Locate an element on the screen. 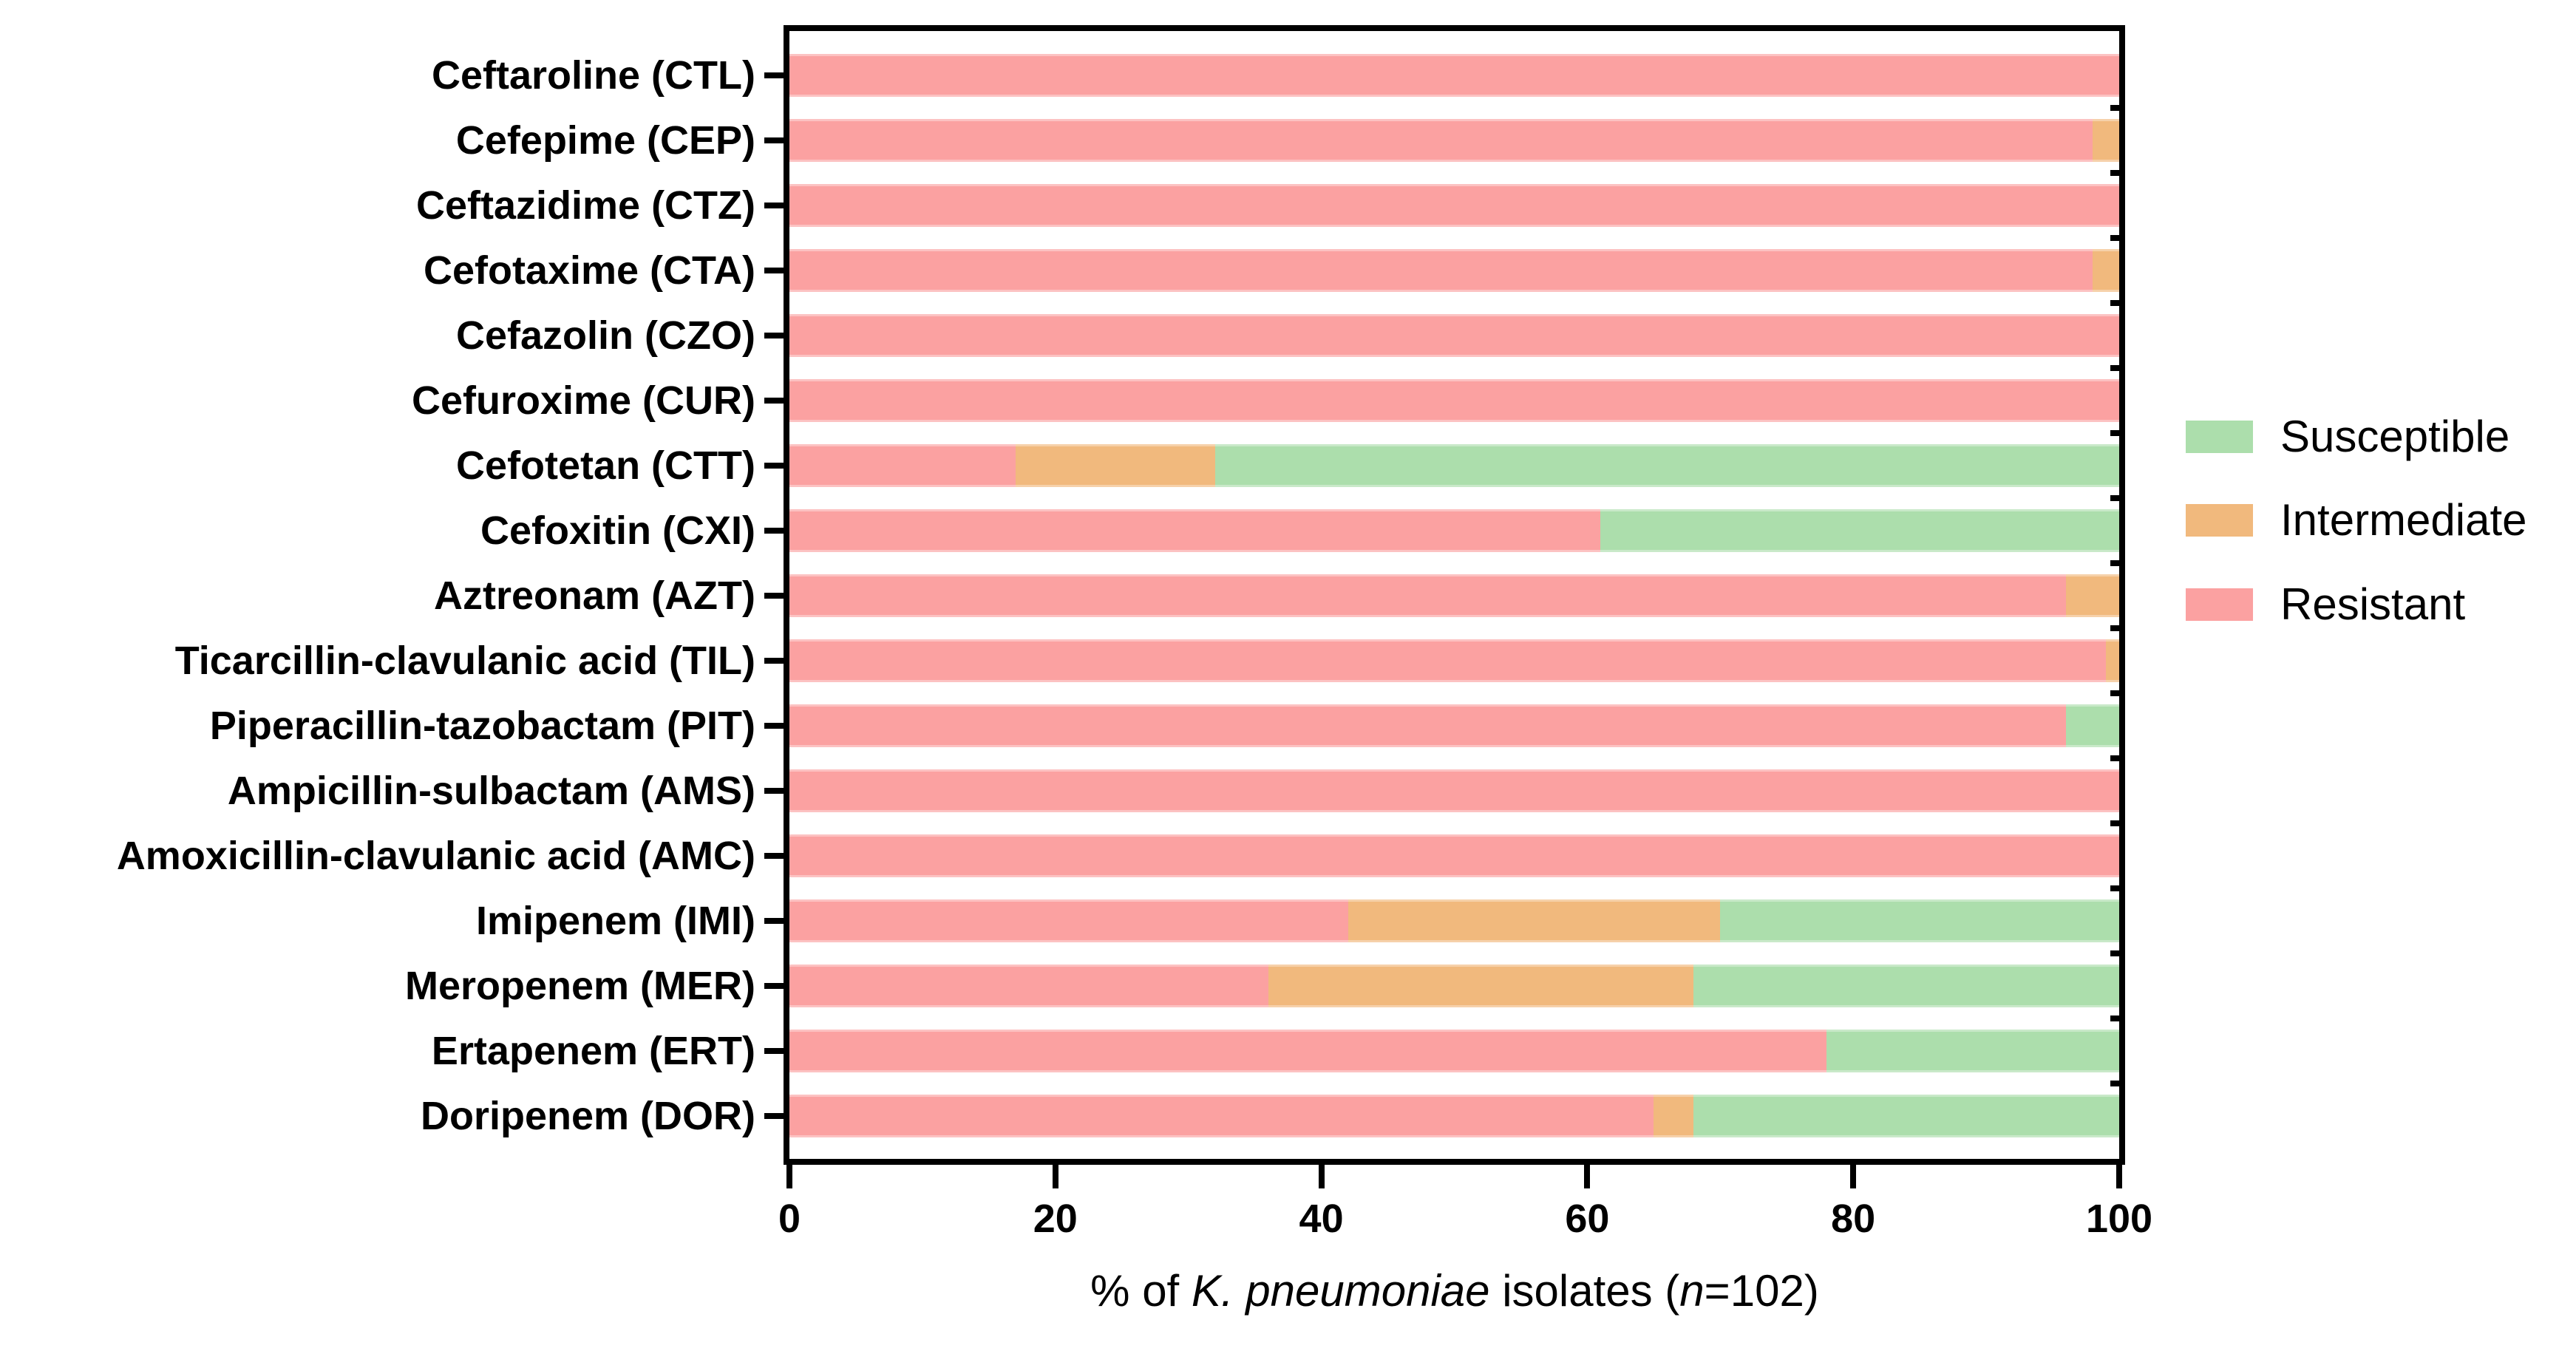 Image resolution: width=2576 pixels, height=1354 pixels. y-category-label: Imipenem (IMI) is located at coordinates (615, 921).